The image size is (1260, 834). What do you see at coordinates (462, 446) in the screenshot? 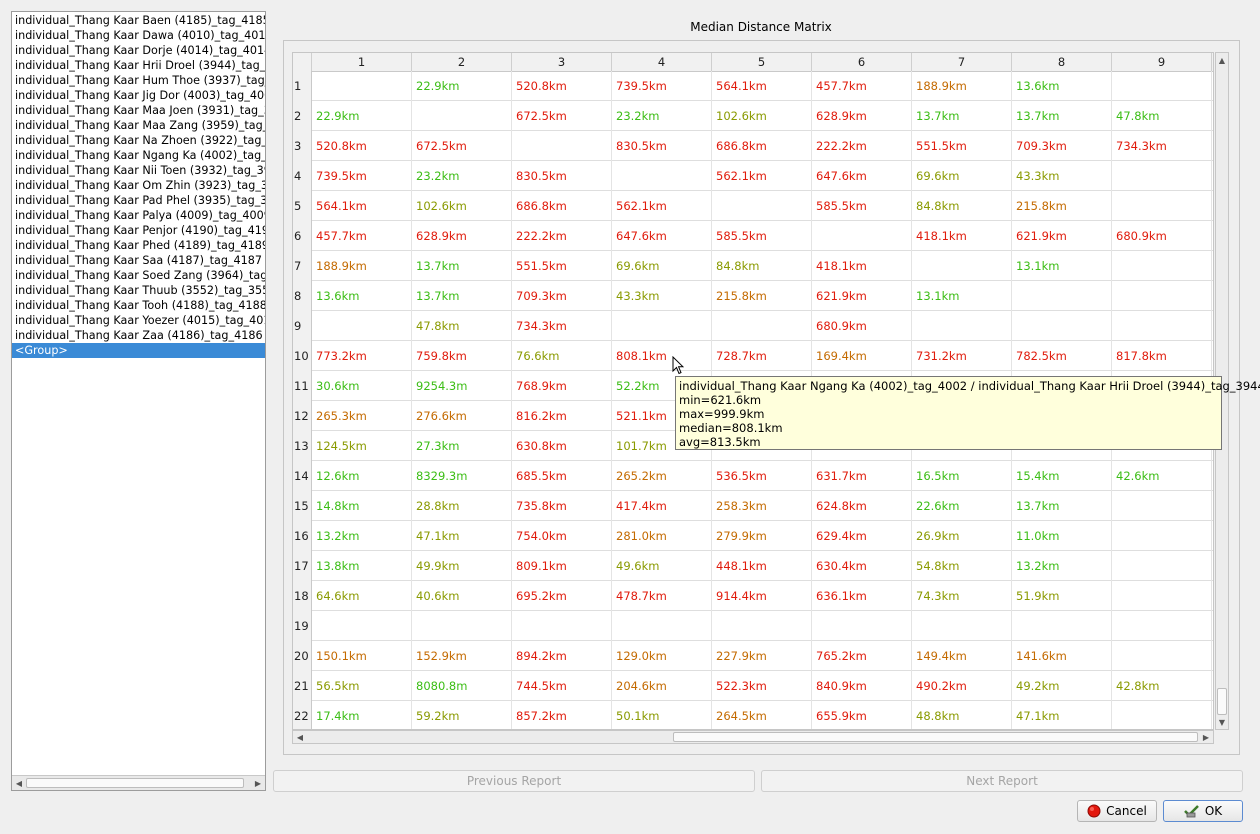
I see `matrix-cell: 27.3km` at bounding box center [462, 446].